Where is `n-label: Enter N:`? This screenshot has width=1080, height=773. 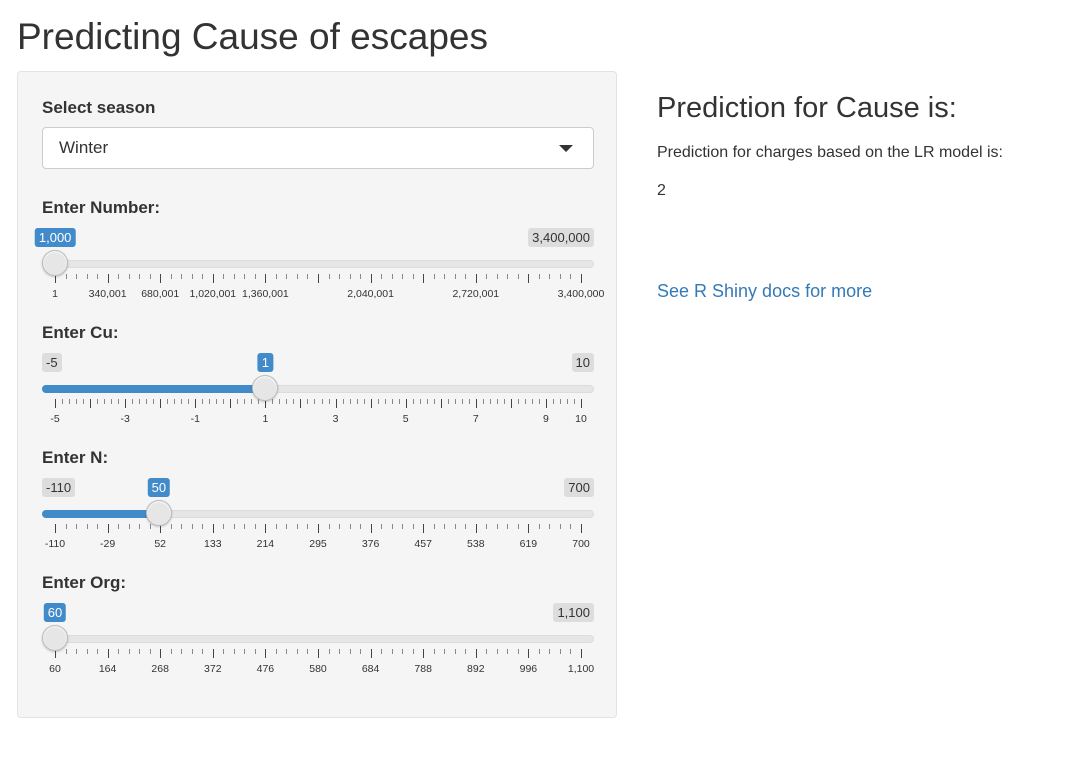
n-label: Enter N: is located at coordinates (75, 457).